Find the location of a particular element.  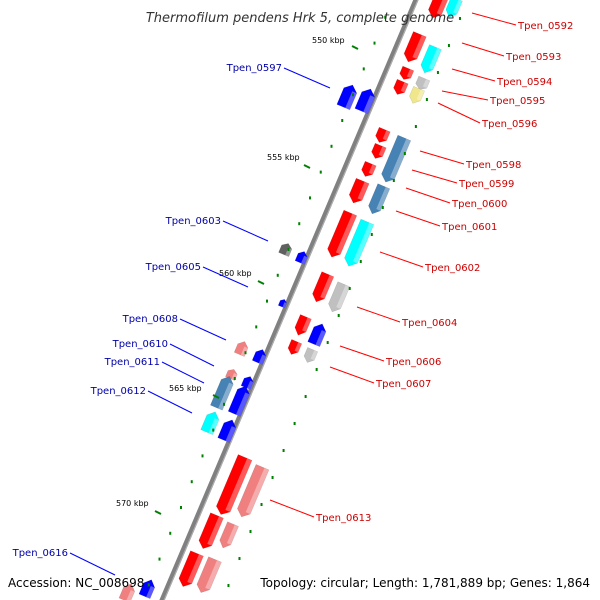

reverse-gene-label: Tpen_0603 is located at coordinates (193, 221).